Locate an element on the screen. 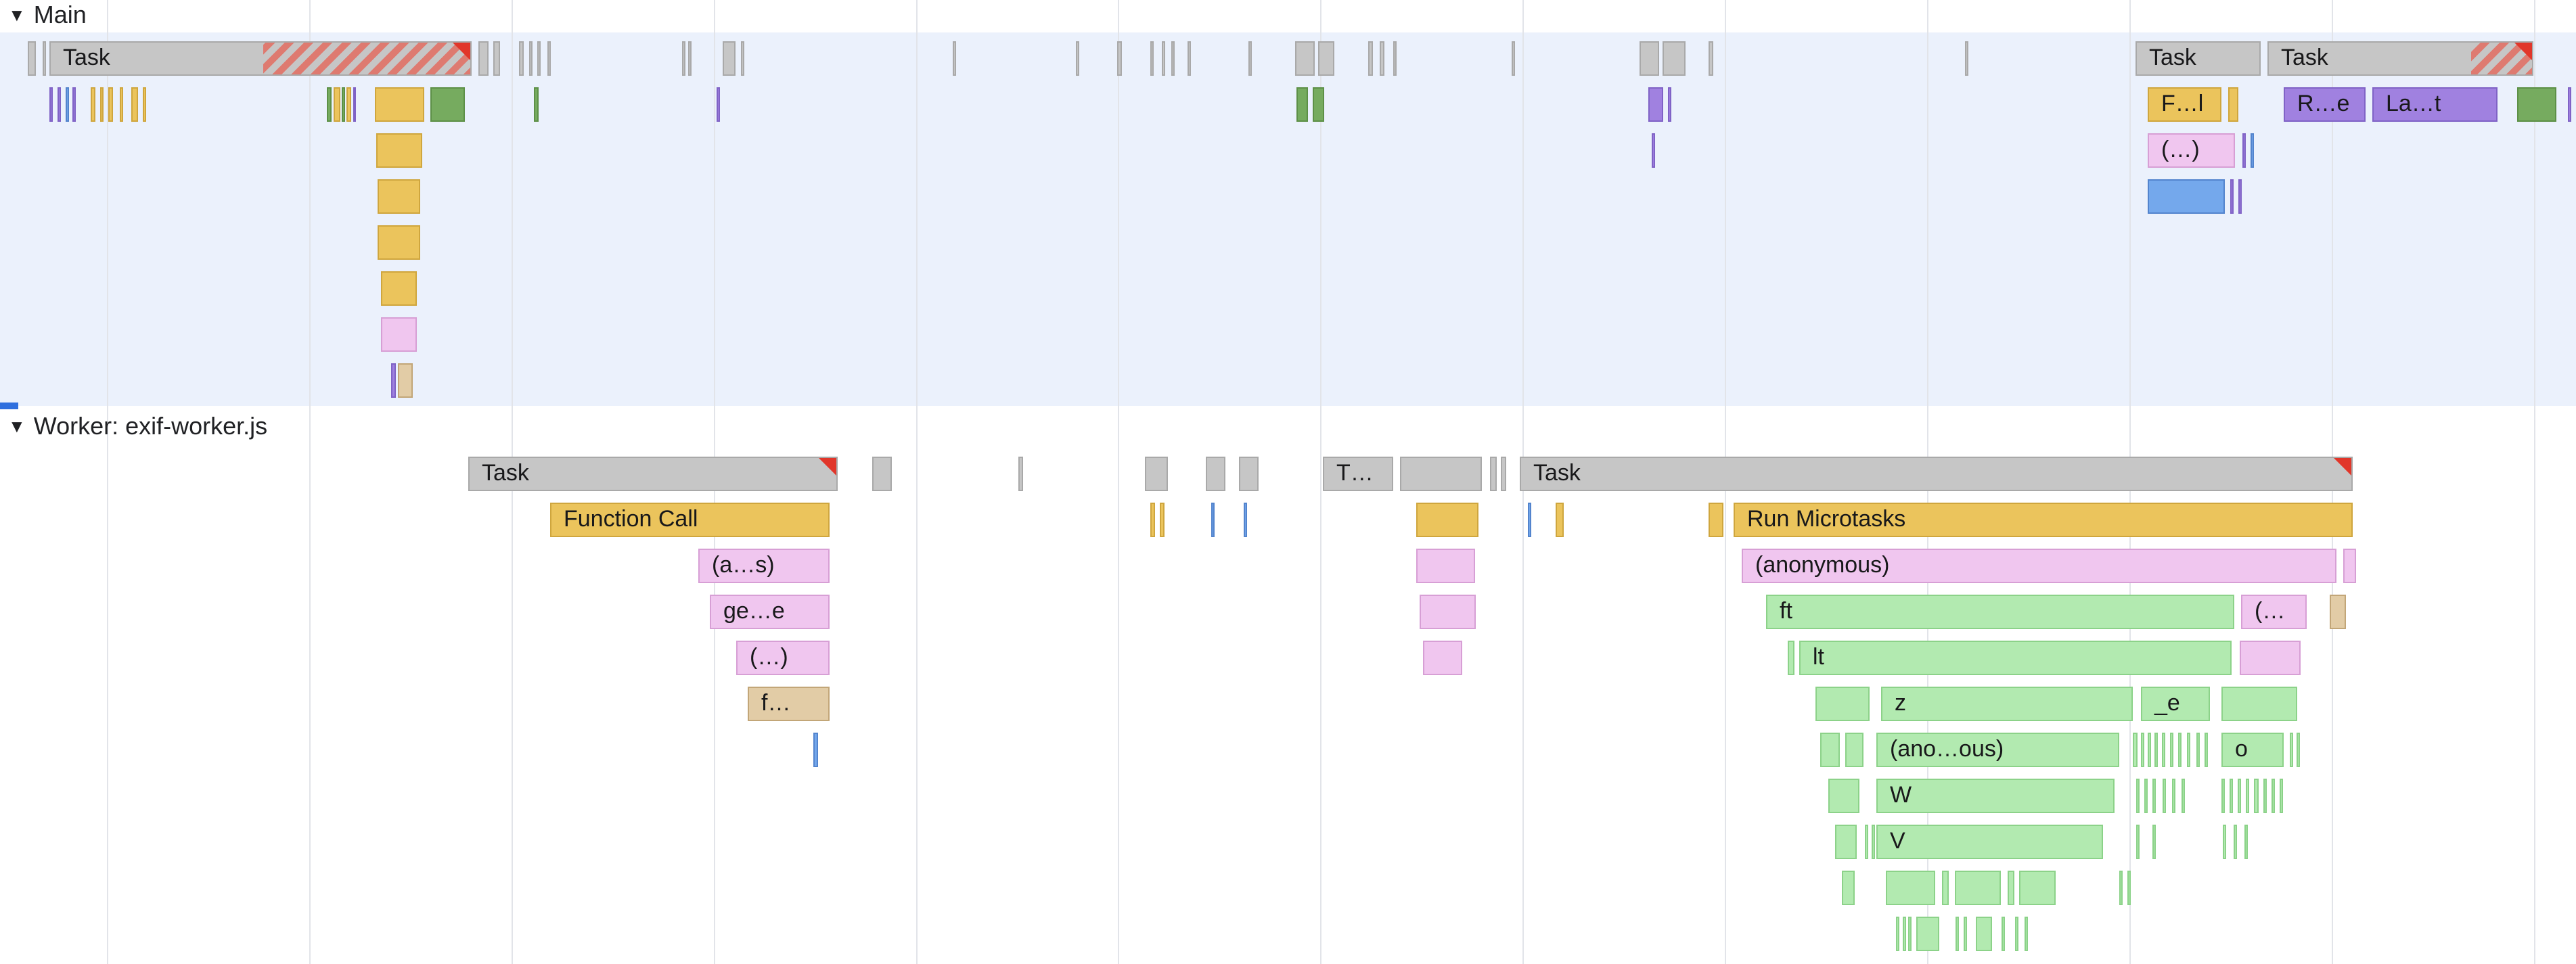  bar-anonymous: (anonymous) is located at coordinates (2039, 566).